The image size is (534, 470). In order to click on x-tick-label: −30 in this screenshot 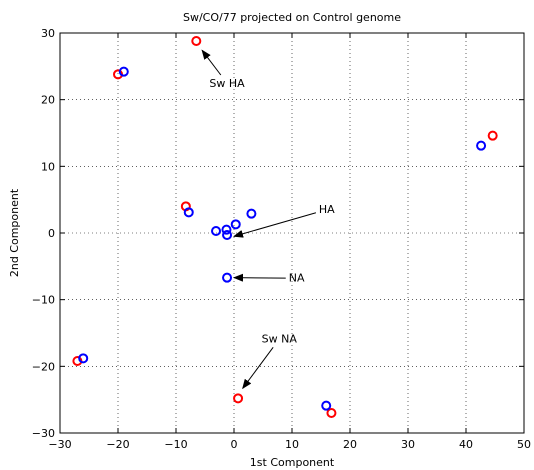, I will do `click(59, 444)`.